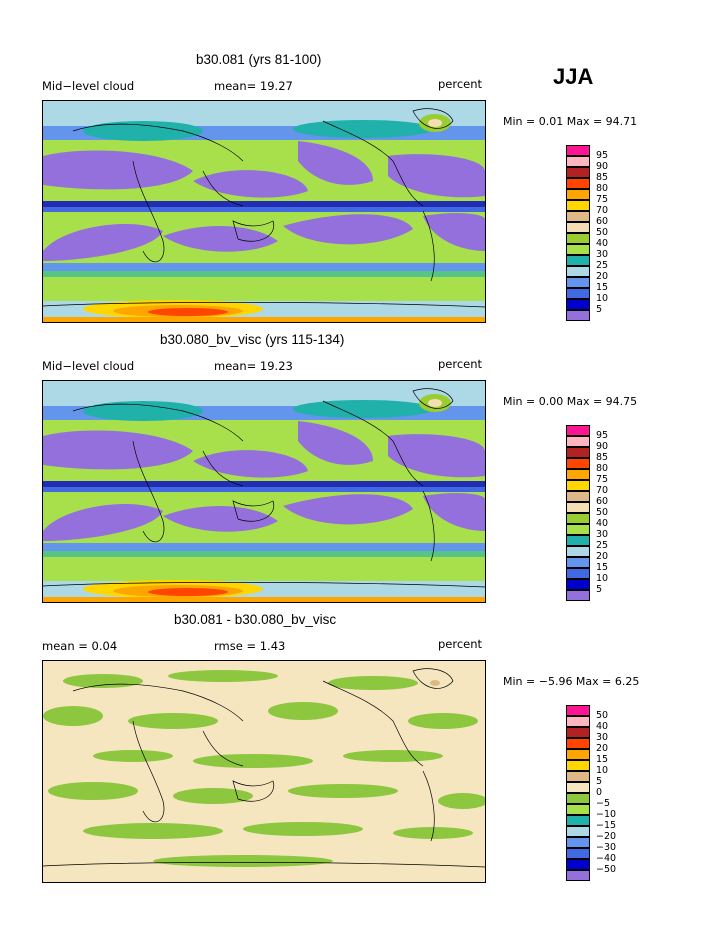  Describe the element at coordinates (602, 265) in the screenshot. I see `panel1-tick: 25` at that location.